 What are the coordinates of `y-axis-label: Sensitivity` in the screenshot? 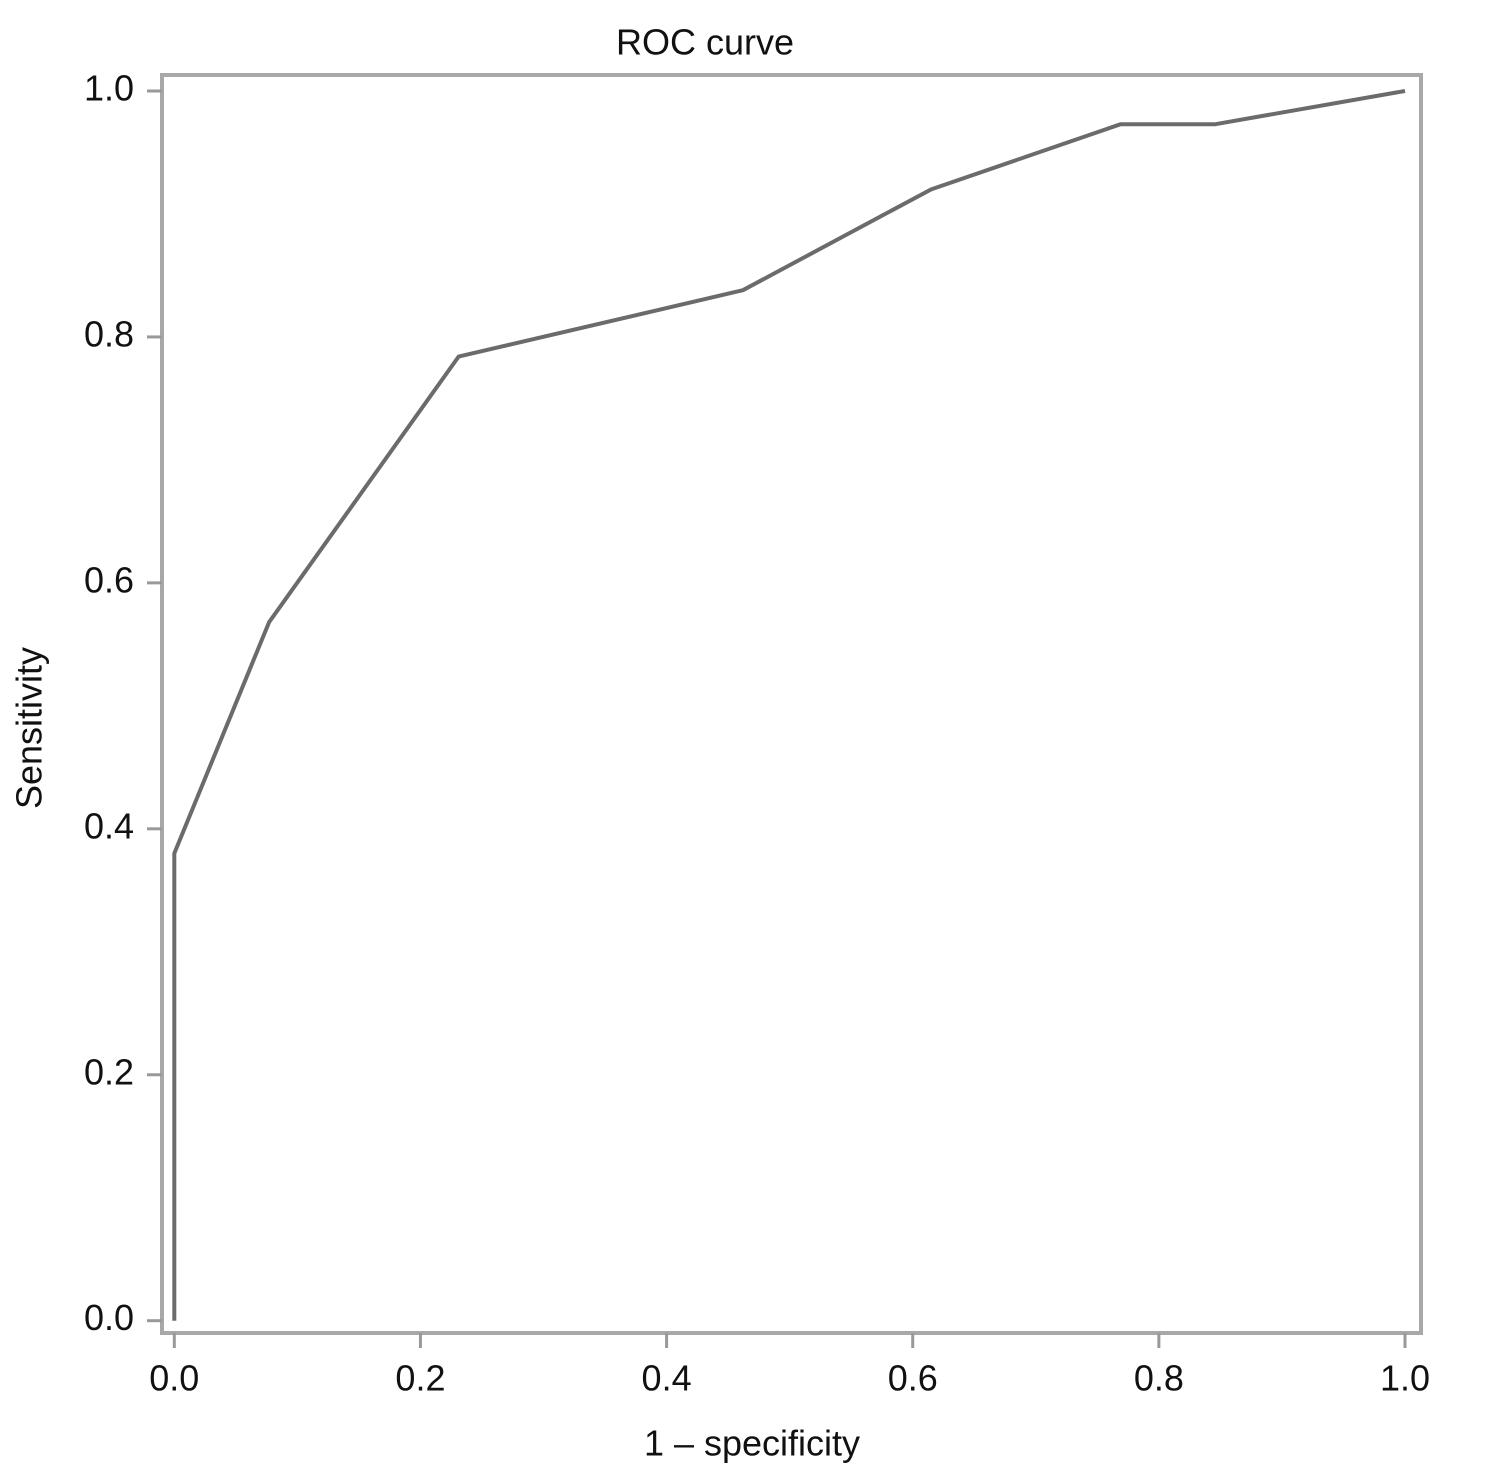 It's located at (29, 728).